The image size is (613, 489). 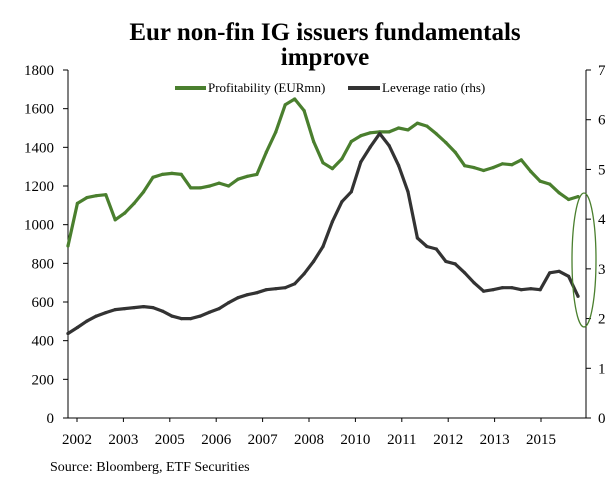 I want to click on highlight-ellipse, so click(x=584, y=260).